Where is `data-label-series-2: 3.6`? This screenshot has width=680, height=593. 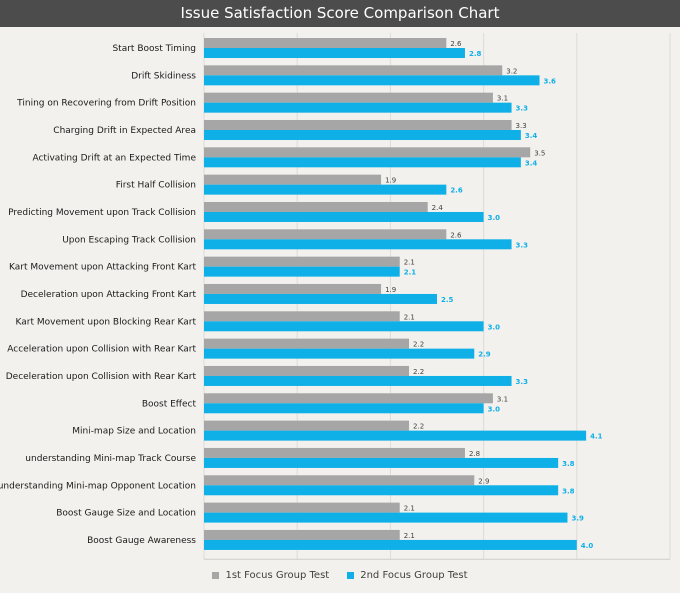 data-label-series-2: 3.6 is located at coordinates (550, 81).